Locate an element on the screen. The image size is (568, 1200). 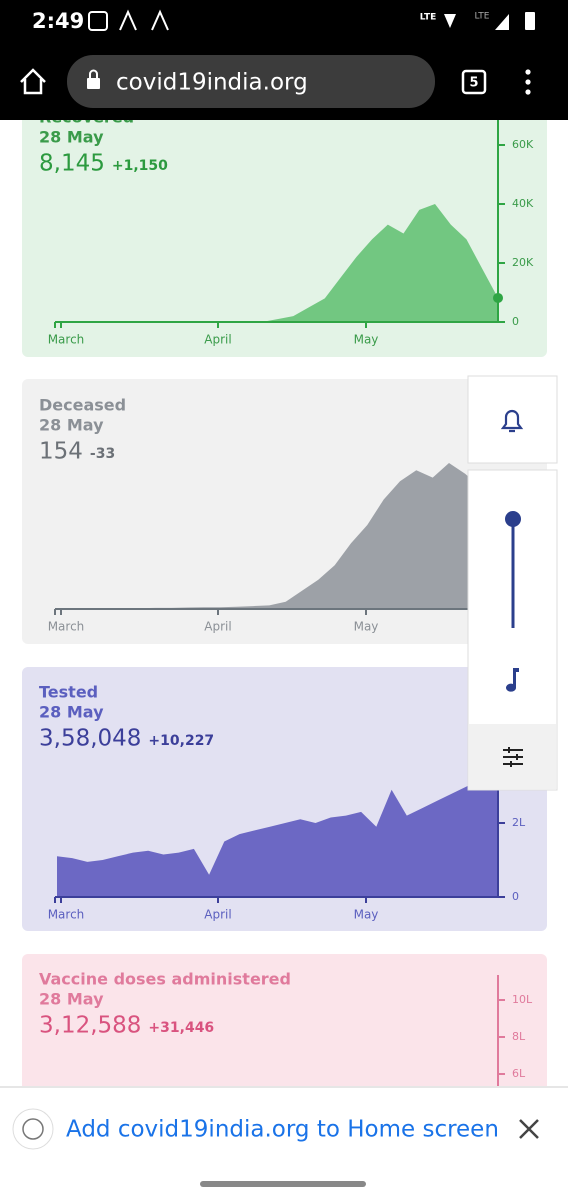
wifi-icon is located at coordinates (450, 21).